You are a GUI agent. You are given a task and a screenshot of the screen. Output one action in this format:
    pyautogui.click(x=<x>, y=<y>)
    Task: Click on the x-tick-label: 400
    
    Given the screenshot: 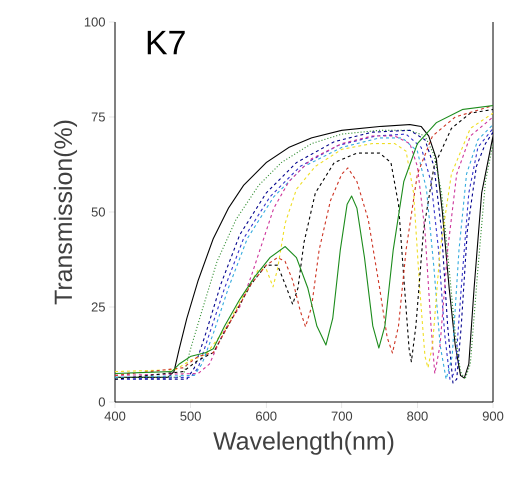 What is the action you would take?
    pyautogui.click(x=115, y=416)
    